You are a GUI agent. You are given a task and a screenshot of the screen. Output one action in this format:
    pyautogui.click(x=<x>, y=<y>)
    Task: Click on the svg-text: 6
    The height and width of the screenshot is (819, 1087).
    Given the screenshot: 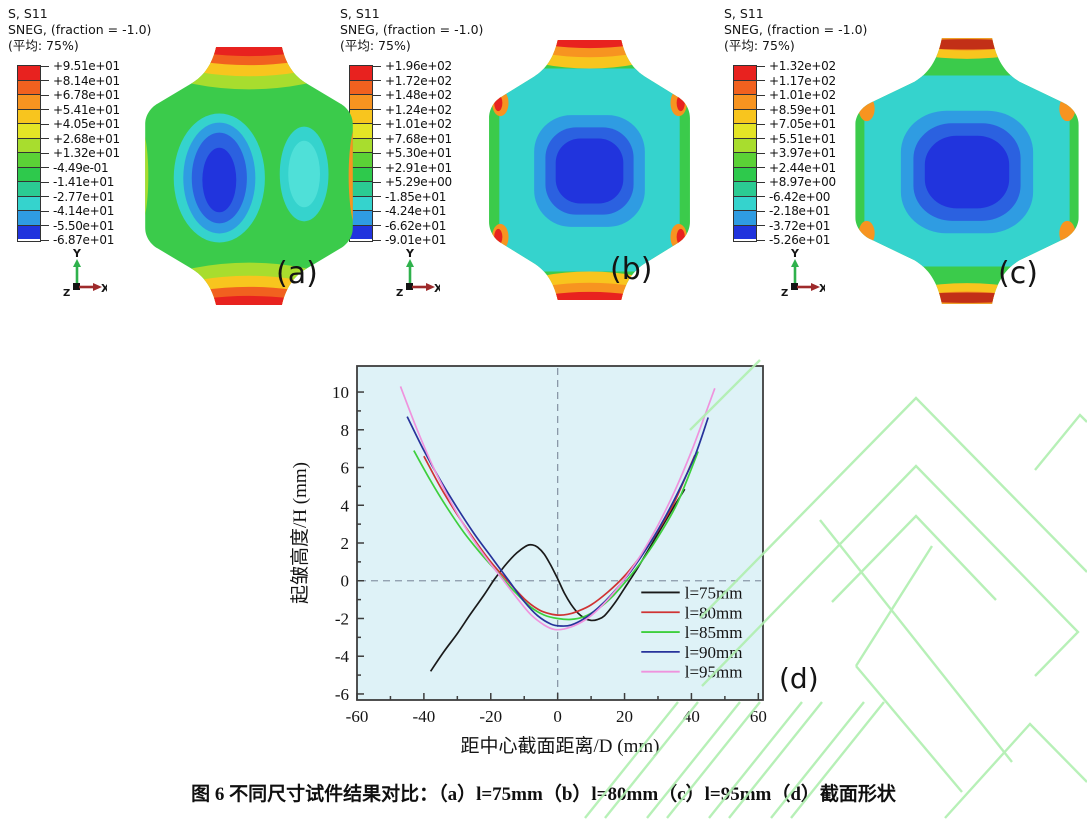 What is the action you would take?
    pyautogui.click(x=345, y=468)
    